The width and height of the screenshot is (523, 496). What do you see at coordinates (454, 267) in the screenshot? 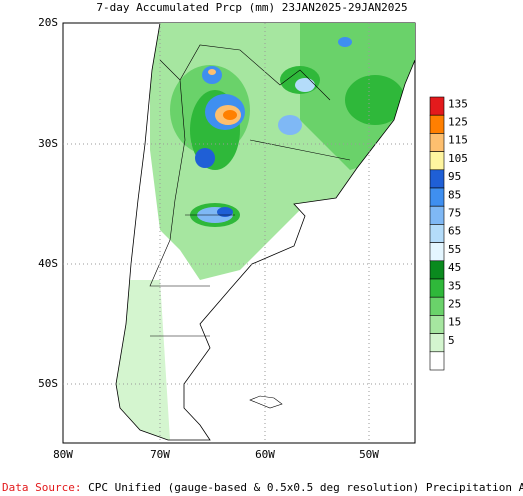
I see `color-label: 45` at bounding box center [454, 267].